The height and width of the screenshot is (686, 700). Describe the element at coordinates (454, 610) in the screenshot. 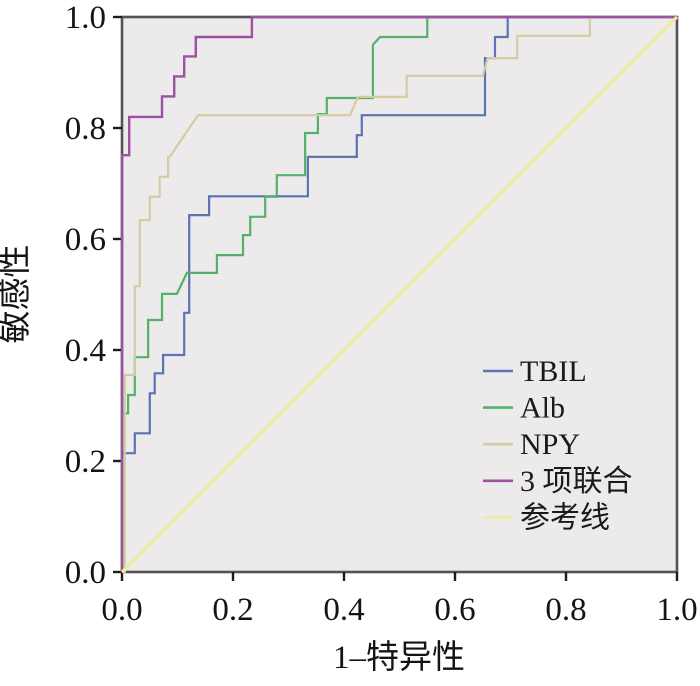

I see `x-tick-label: 0.6` at that location.